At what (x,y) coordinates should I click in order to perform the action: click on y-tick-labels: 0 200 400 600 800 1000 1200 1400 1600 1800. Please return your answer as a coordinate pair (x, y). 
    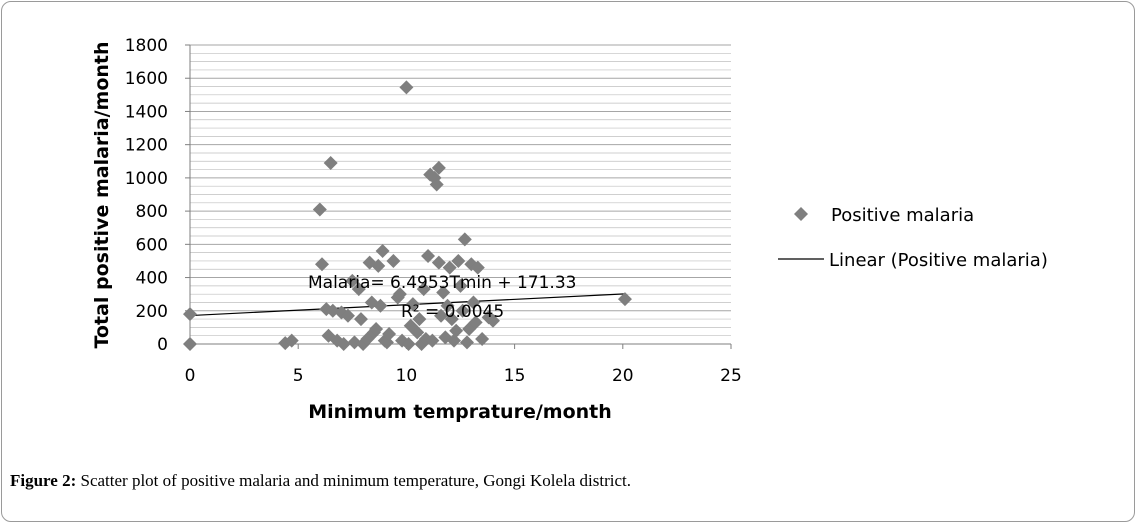
    Looking at the image, I should click on (157, 195).